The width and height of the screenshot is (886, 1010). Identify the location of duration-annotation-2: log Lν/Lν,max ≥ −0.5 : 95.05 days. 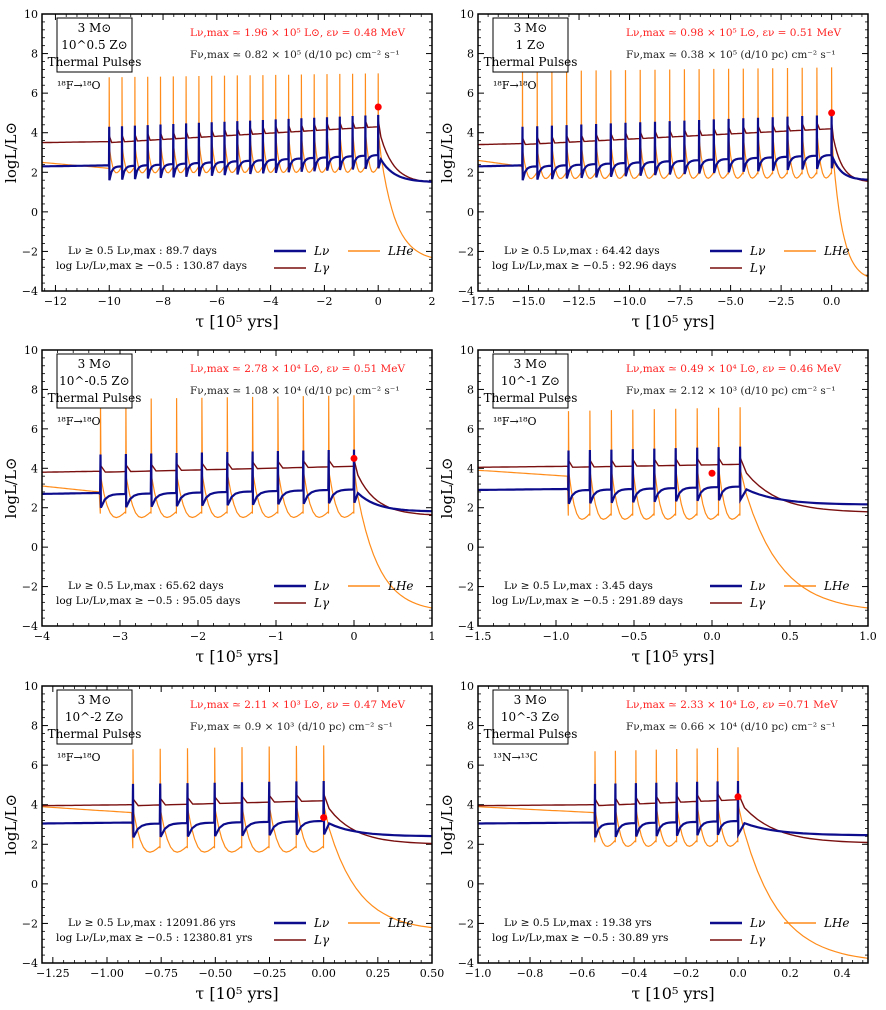
(148, 601).